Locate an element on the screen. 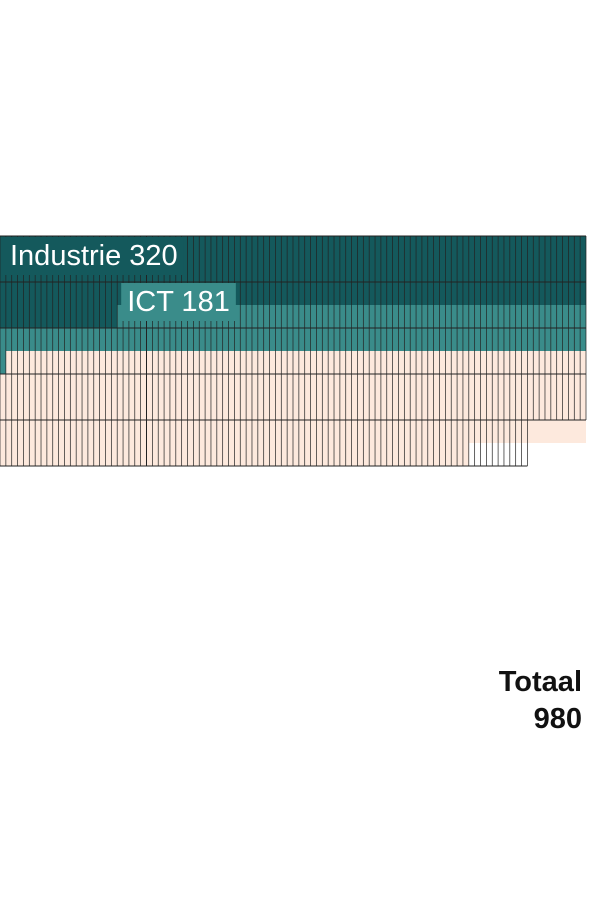 Image resolution: width=590 pixels, height=900 pixels. waffle-block-ict is located at coordinates (3, 362).